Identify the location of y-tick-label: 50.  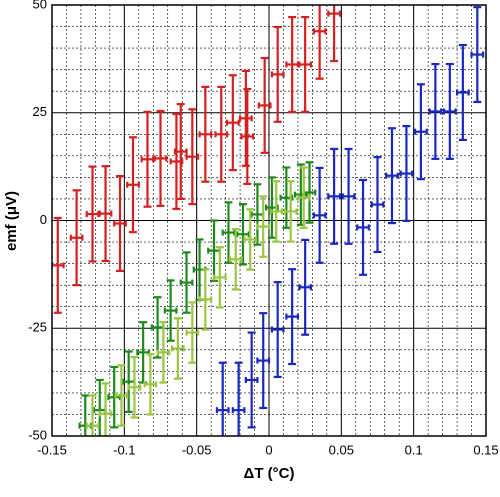
(40, 5).